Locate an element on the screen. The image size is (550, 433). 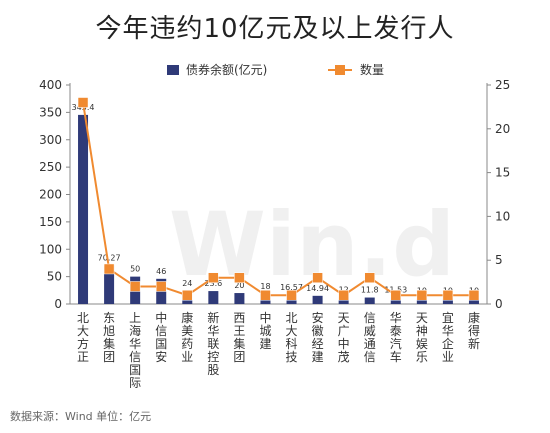
bar-data-label: 11.8 is located at coordinates (370, 290).